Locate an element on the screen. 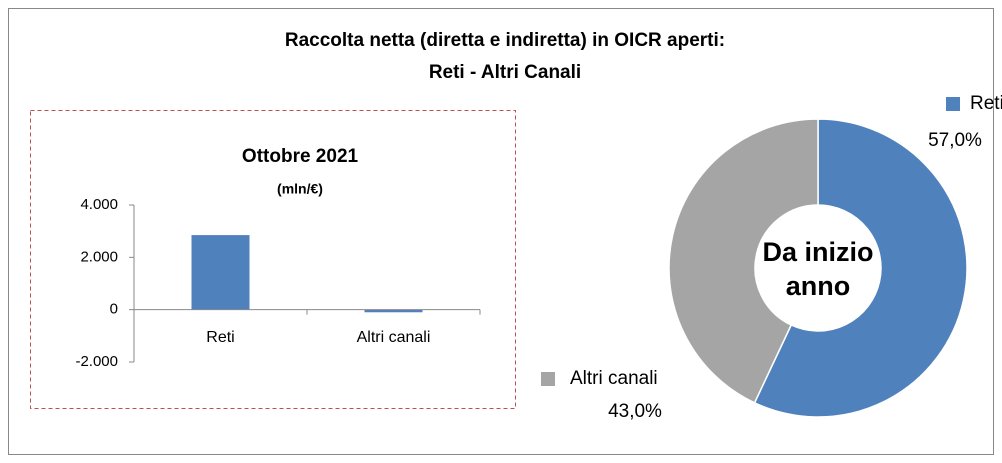 Image resolution: width=1002 pixels, height=463 pixels. value-label: 43,0% is located at coordinates (635, 411).